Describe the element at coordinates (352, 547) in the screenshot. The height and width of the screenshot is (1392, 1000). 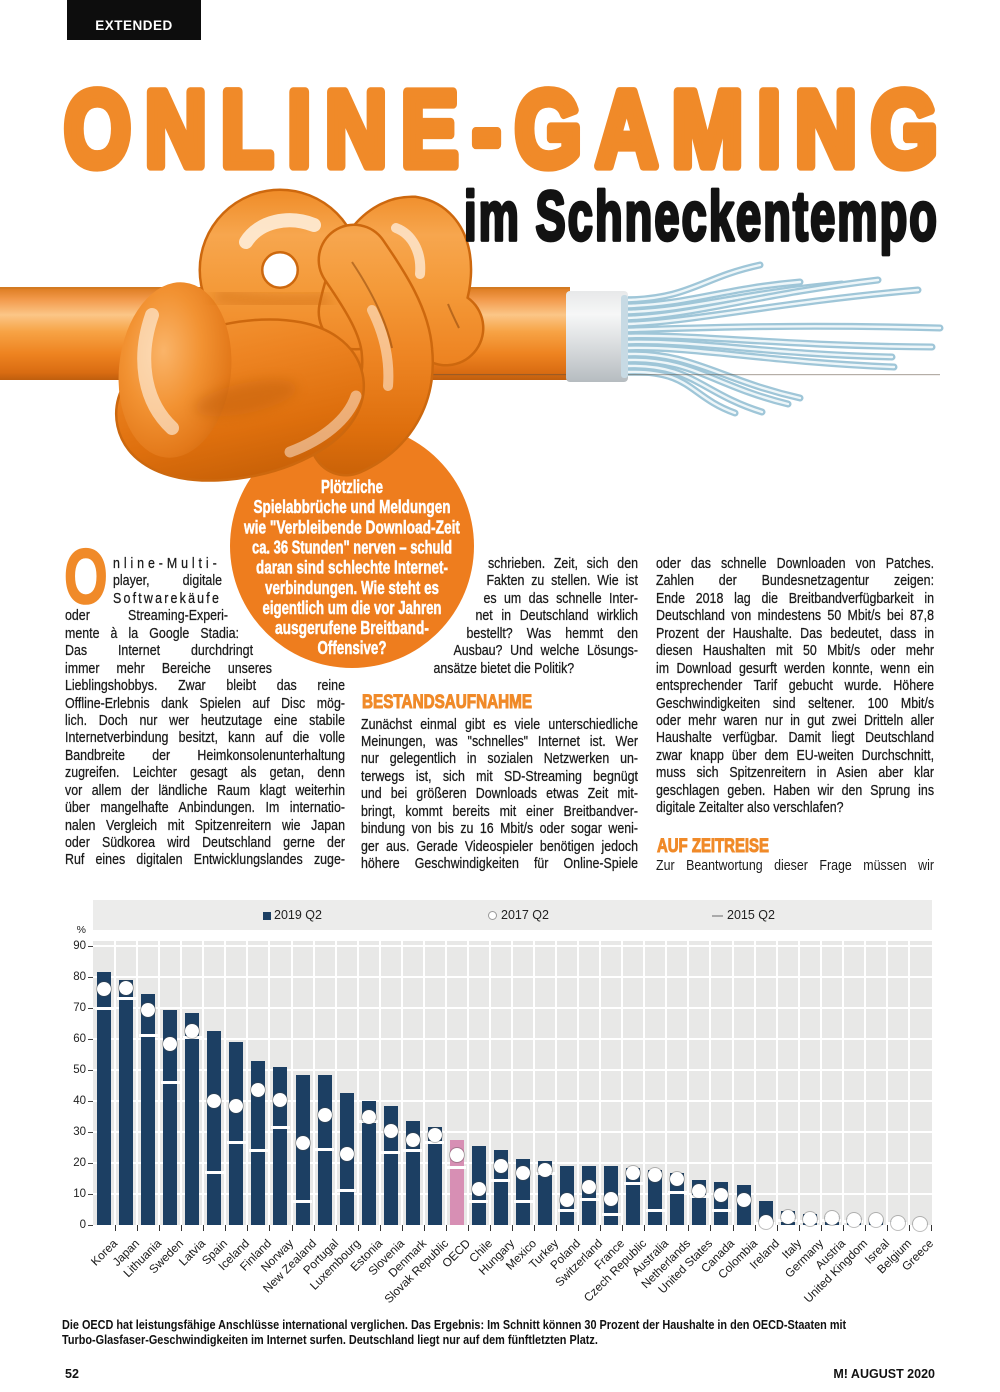
I see `svg-text:ca. 36 Stunden" nerven – schul: ca. 36 Stunden" nerven – schuld` at that location.